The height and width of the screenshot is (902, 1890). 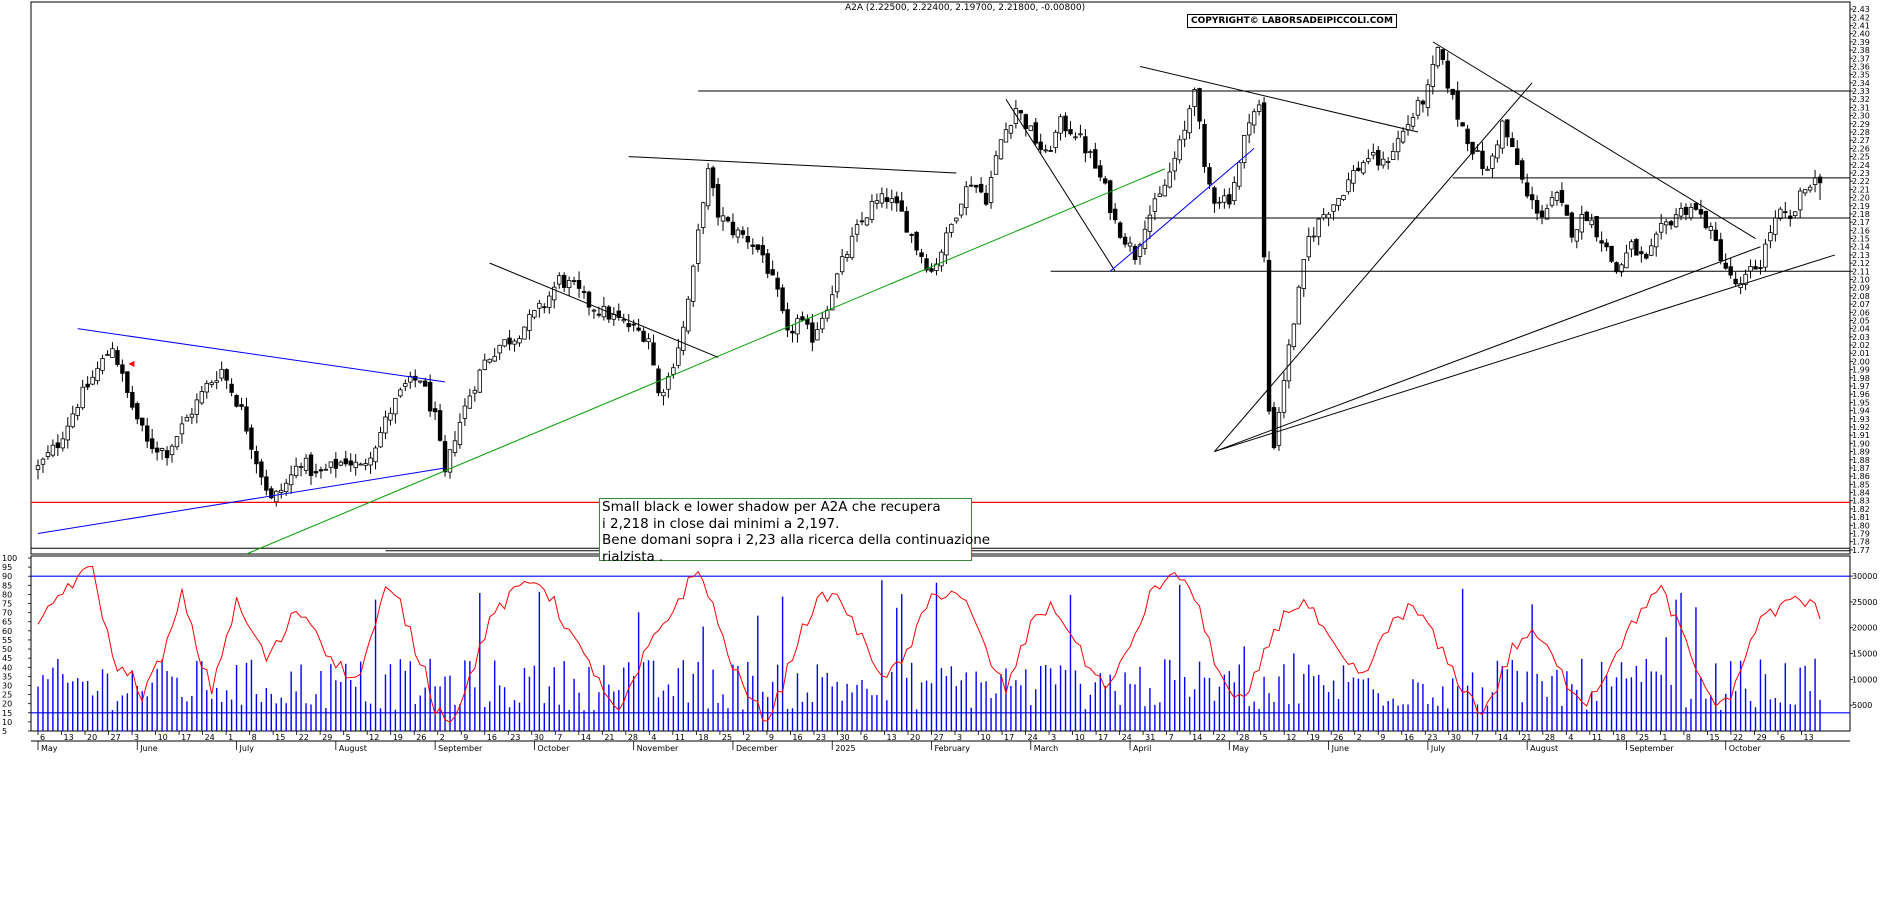 What do you see at coordinates (1861, 9) in the screenshot?
I see `price-tick-label: 2.43` at bounding box center [1861, 9].